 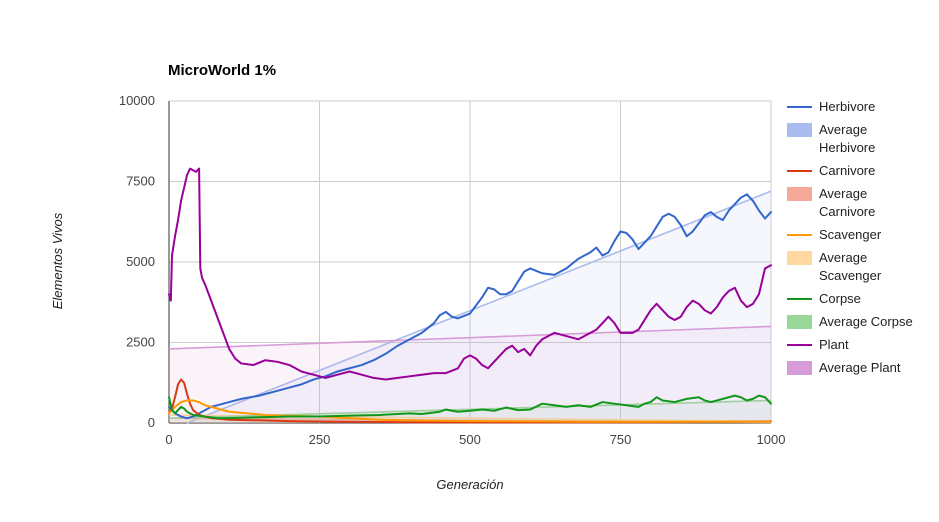 I want to click on x-tick-label: 0, so click(x=168, y=439).